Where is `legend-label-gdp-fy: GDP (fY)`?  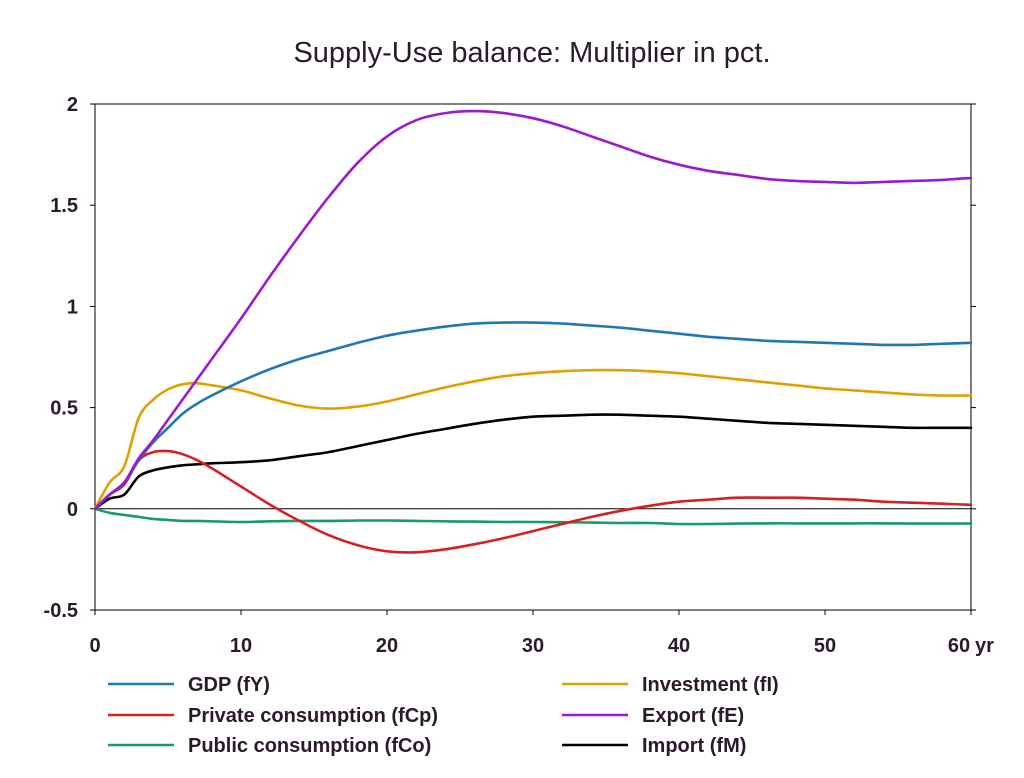 legend-label-gdp-fy: GDP (fY) is located at coordinates (229, 685).